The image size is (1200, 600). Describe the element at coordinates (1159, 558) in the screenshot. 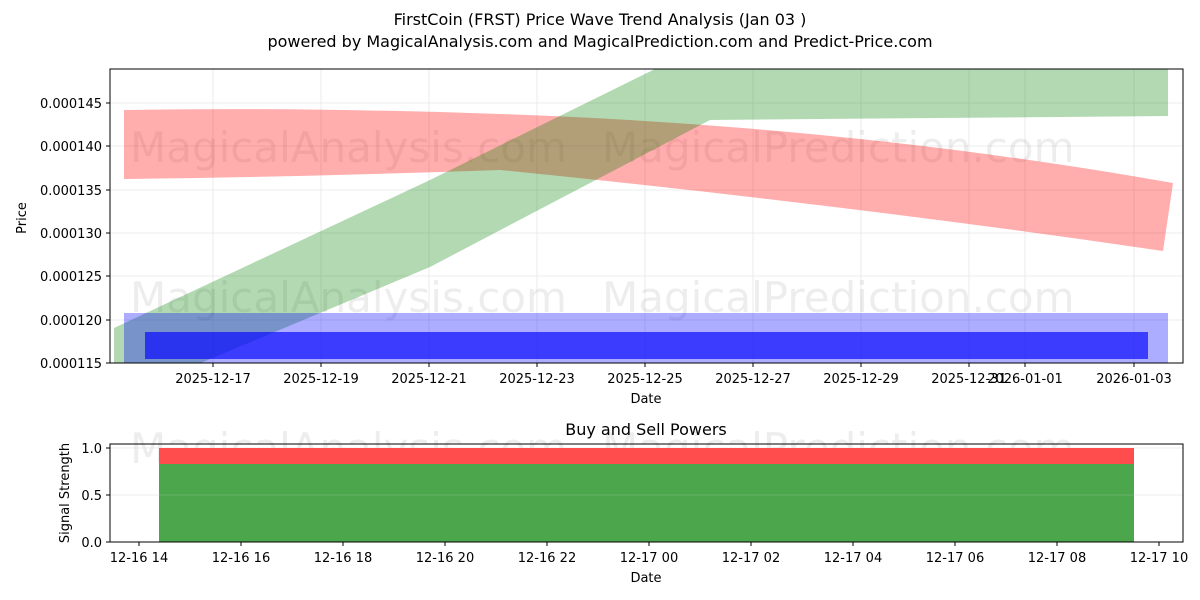

I see `x-tick-label: 12-17 10` at that location.